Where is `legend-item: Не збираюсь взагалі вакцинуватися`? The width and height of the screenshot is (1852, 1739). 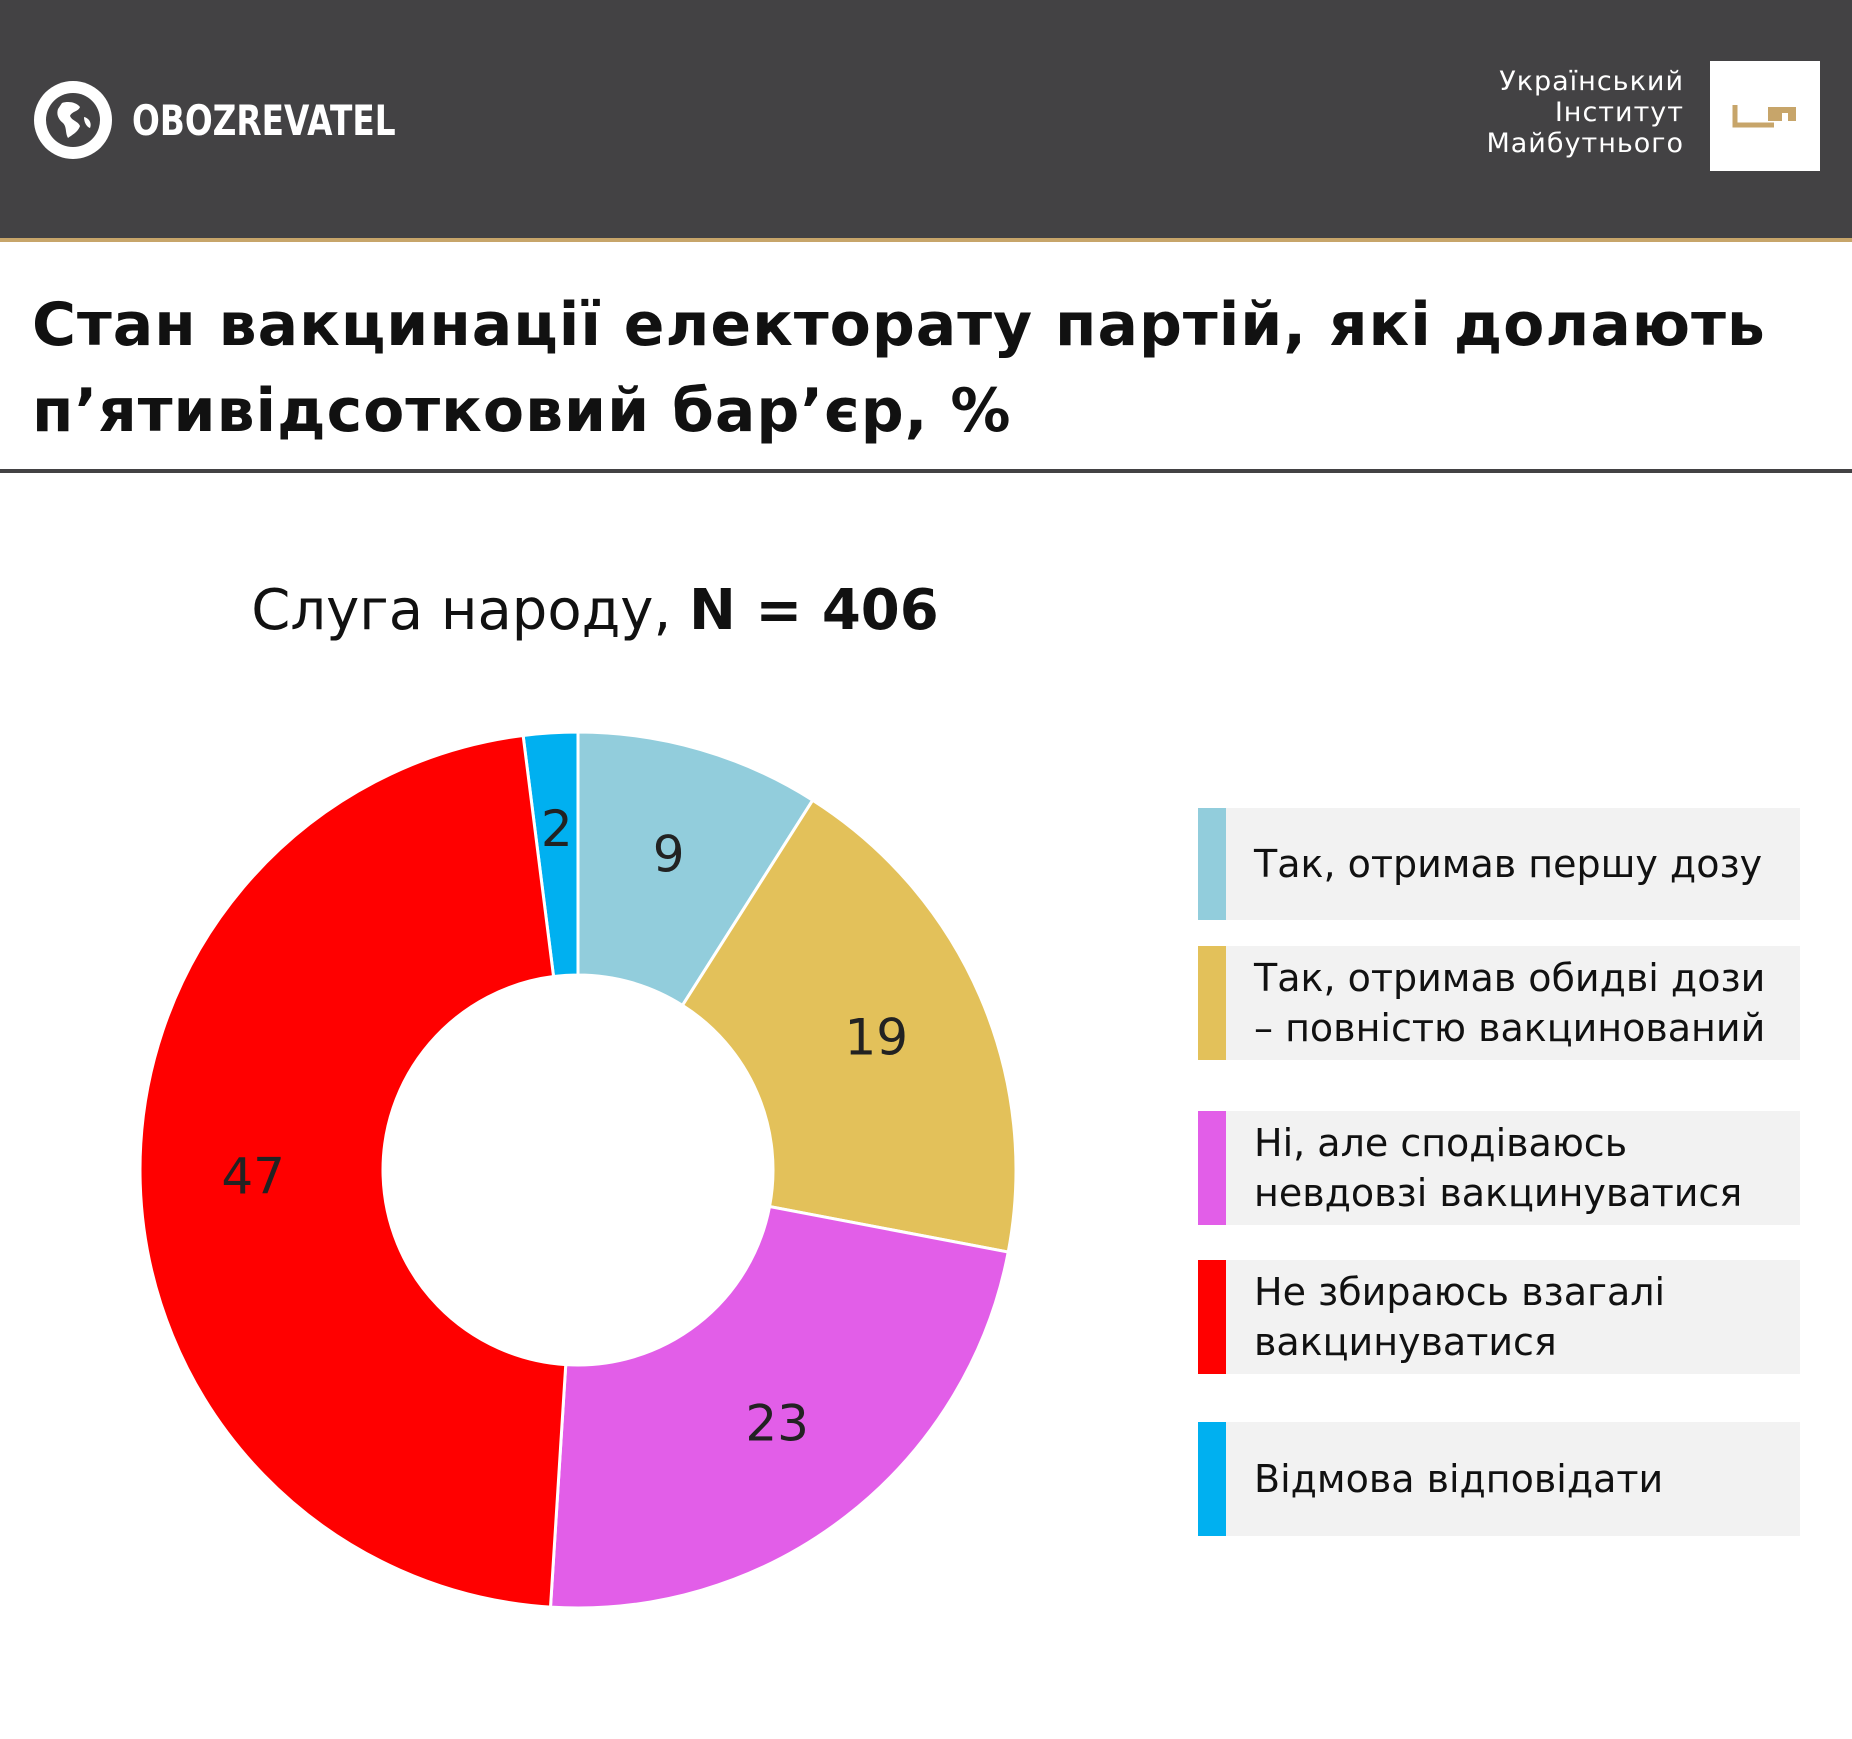
legend-item: Не збираюсь взагалі вакцинуватися is located at coordinates (1499, 1317).